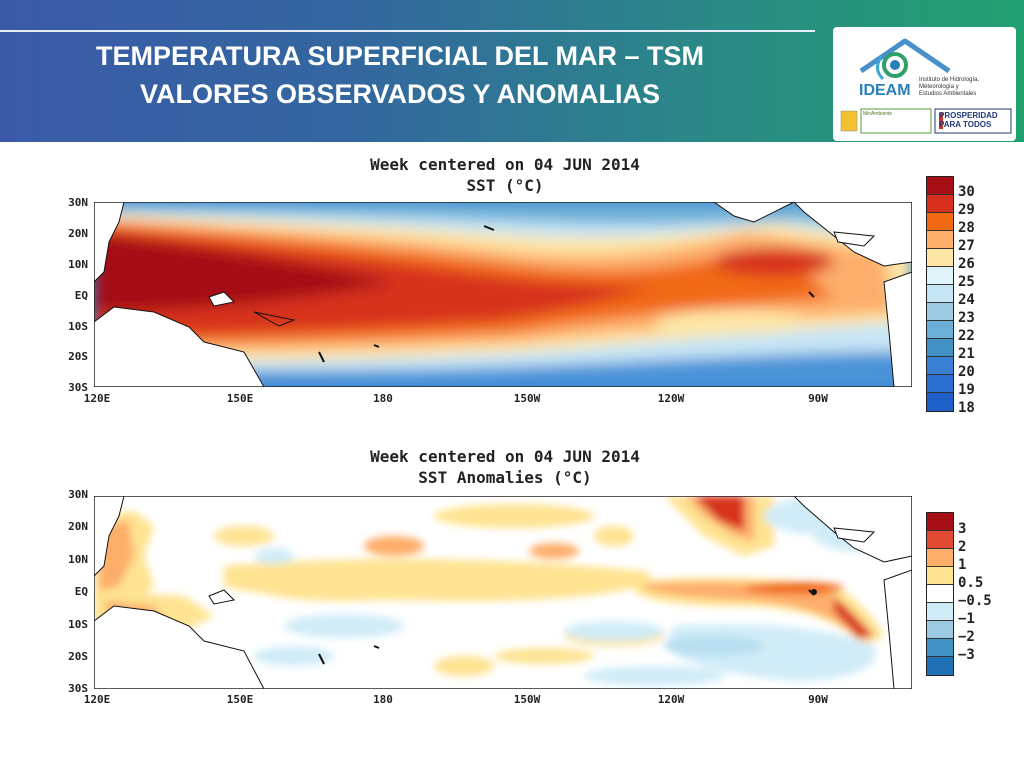 The width and height of the screenshot is (1024, 768). What do you see at coordinates (505, 164) in the screenshot?
I see `sst-map-title: Week centered on 04 JUN 2014` at bounding box center [505, 164].